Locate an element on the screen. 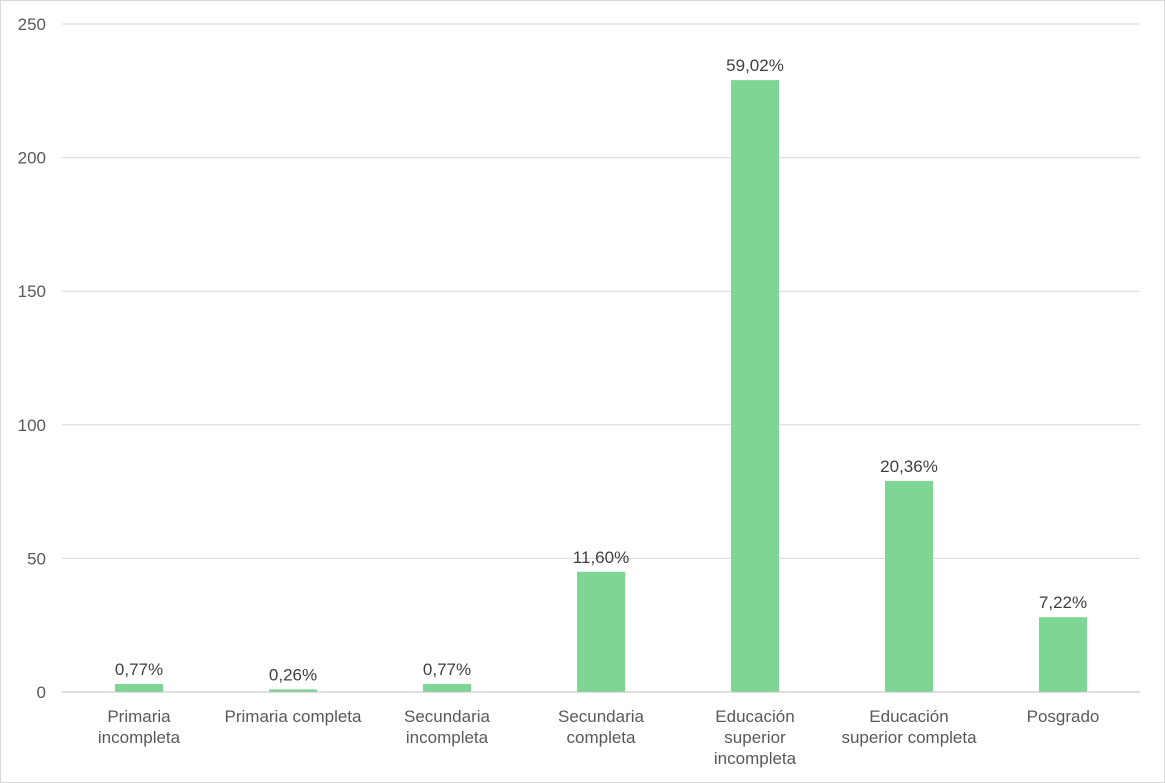  x-category-label: superior is located at coordinates (755, 737).